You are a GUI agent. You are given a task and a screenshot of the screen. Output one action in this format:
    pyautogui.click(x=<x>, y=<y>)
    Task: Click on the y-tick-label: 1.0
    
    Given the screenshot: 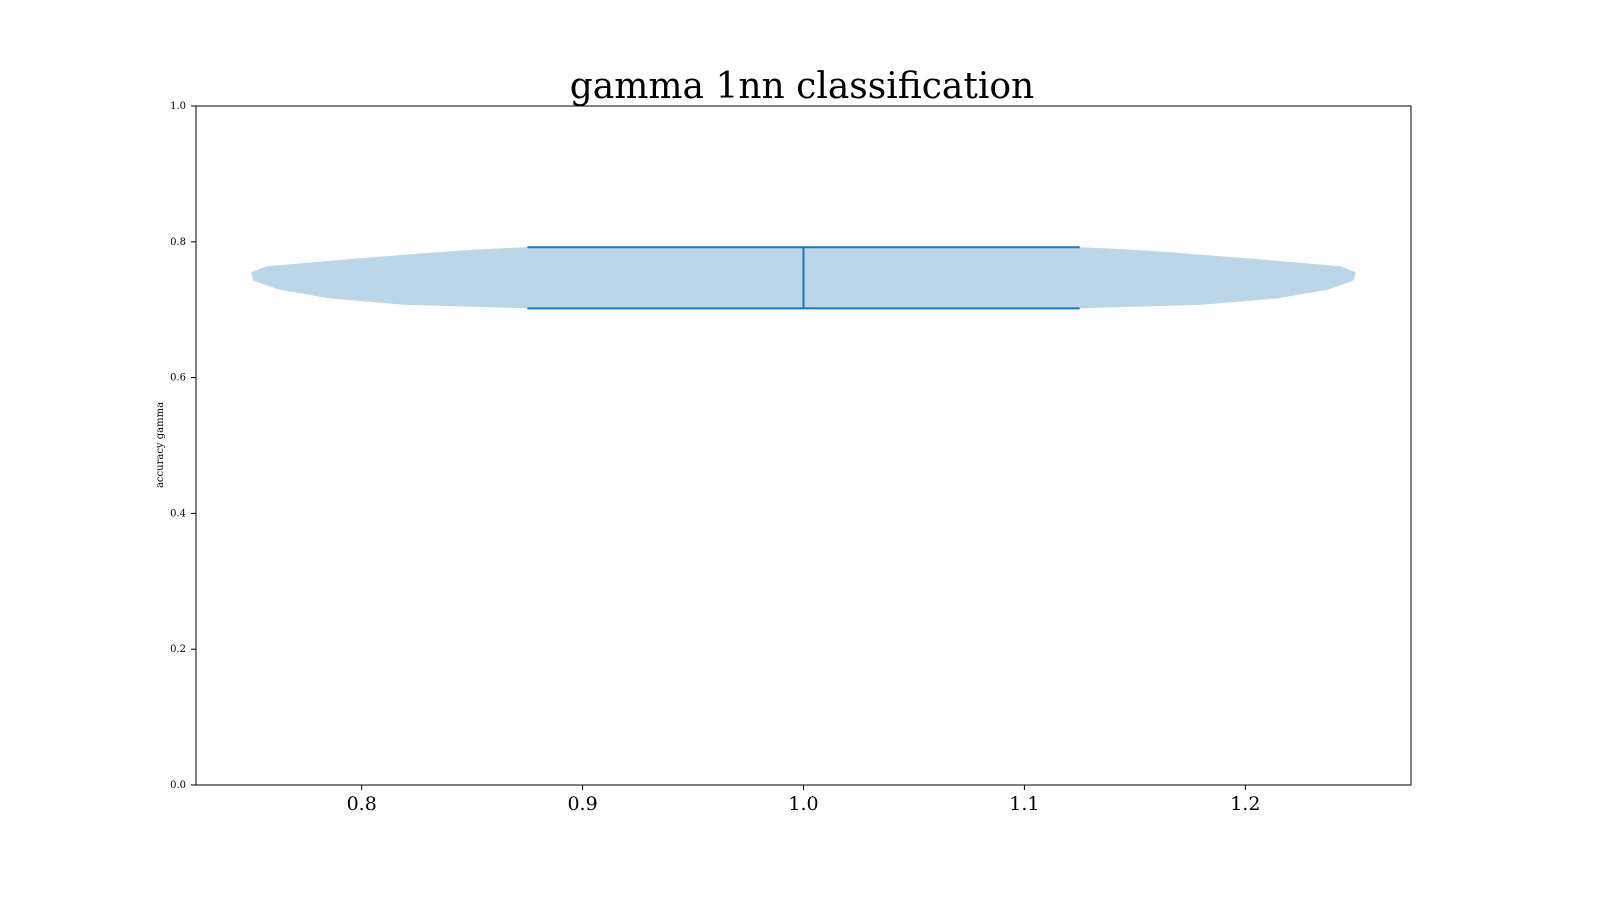 What is the action you would take?
    pyautogui.click(x=178, y=106)
    